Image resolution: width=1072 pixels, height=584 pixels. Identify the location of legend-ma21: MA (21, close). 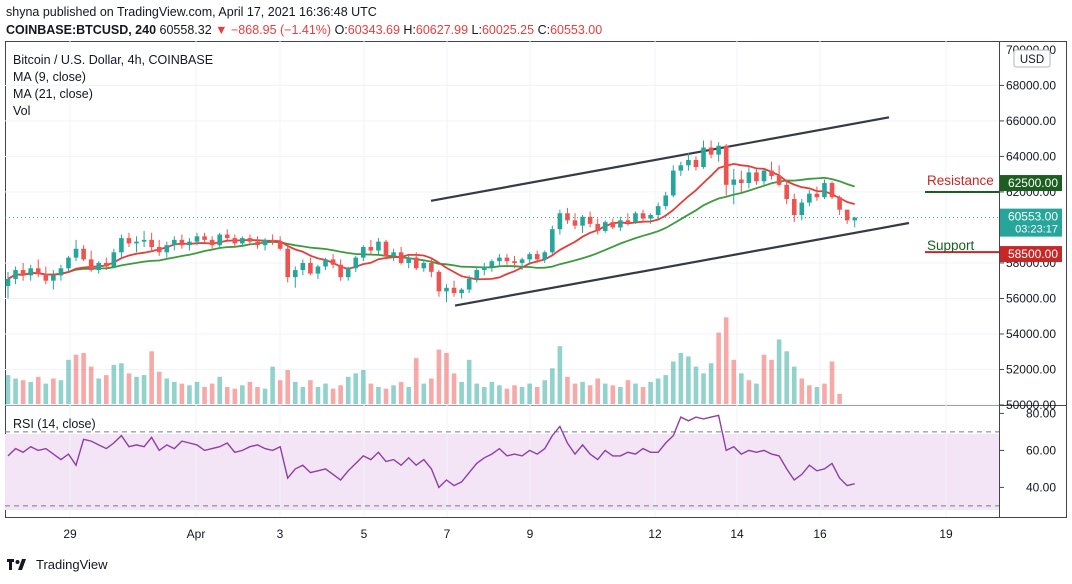
(53, 94).